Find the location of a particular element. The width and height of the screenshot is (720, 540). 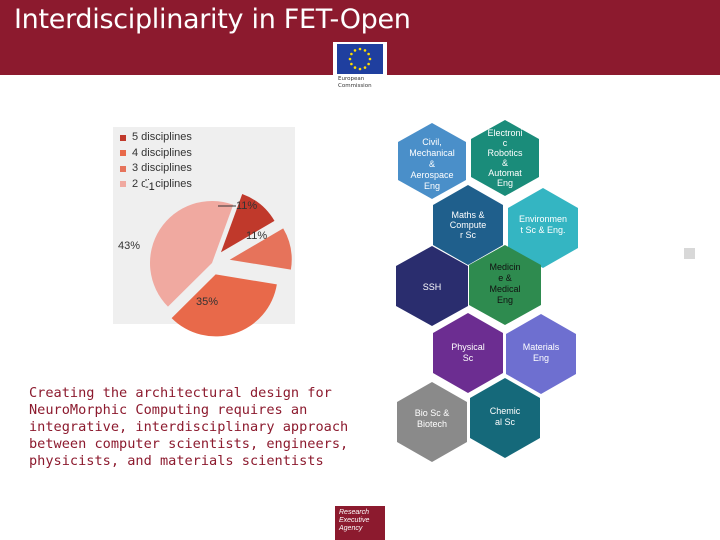

rea-logo: Research Executive Agency is located at coordinates (360, 523).